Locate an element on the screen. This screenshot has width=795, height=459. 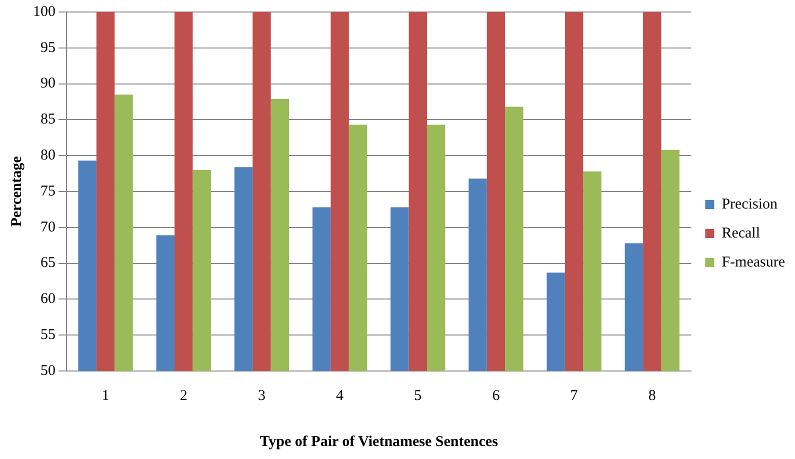
x-tick-label: 3 is located at coordinates (262, 396).